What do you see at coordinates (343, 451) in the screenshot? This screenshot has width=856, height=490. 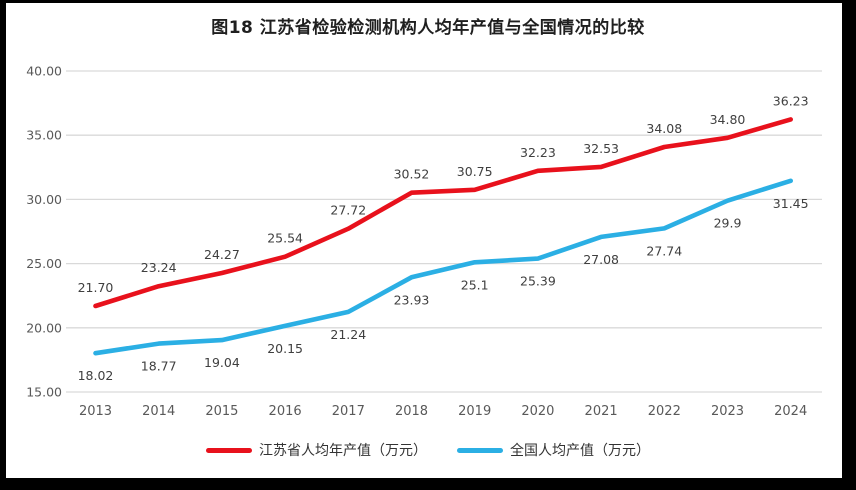 I see `legend-label-jiangsu: 江苏省人均年产值（万元）` at bounding box center [343, 451].